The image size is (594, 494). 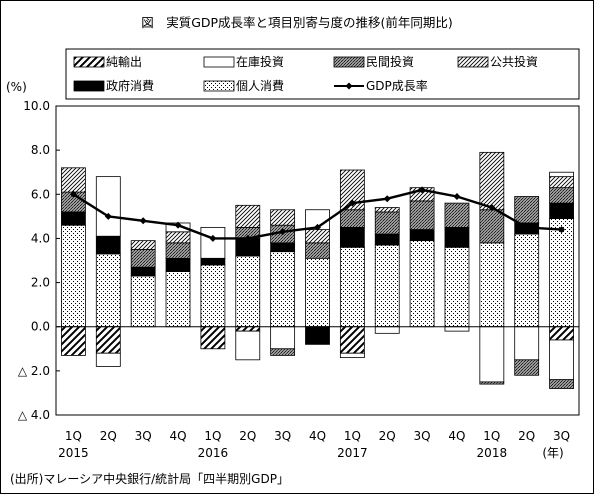 I want to click on legend-private-investment: 民間投資, so click(x=373, y=61).